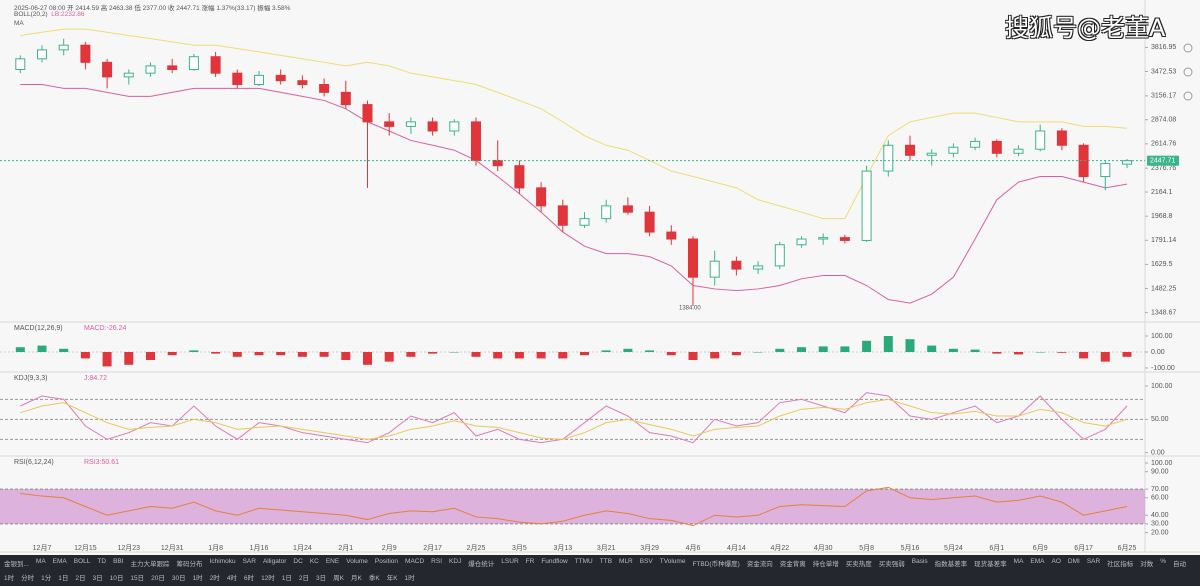 Image resolution: width=1200 pixels, height=586 pixels. Describe the element at coordinates (530, 561) in the screenshot. I see `toolbar-item: FR` at that location.